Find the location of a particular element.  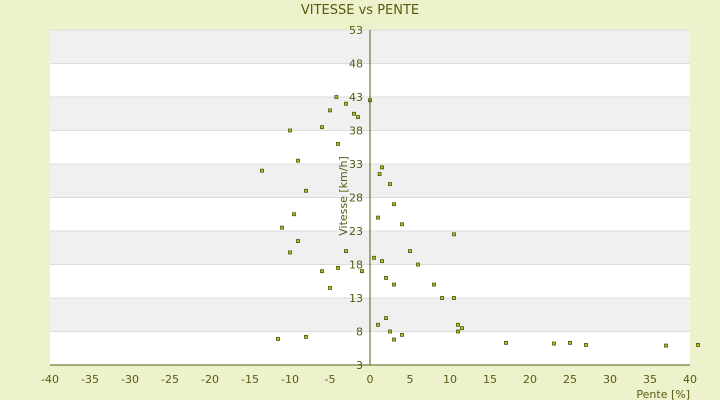

y-tick-label: 33 is located at coordinates (356, 164).